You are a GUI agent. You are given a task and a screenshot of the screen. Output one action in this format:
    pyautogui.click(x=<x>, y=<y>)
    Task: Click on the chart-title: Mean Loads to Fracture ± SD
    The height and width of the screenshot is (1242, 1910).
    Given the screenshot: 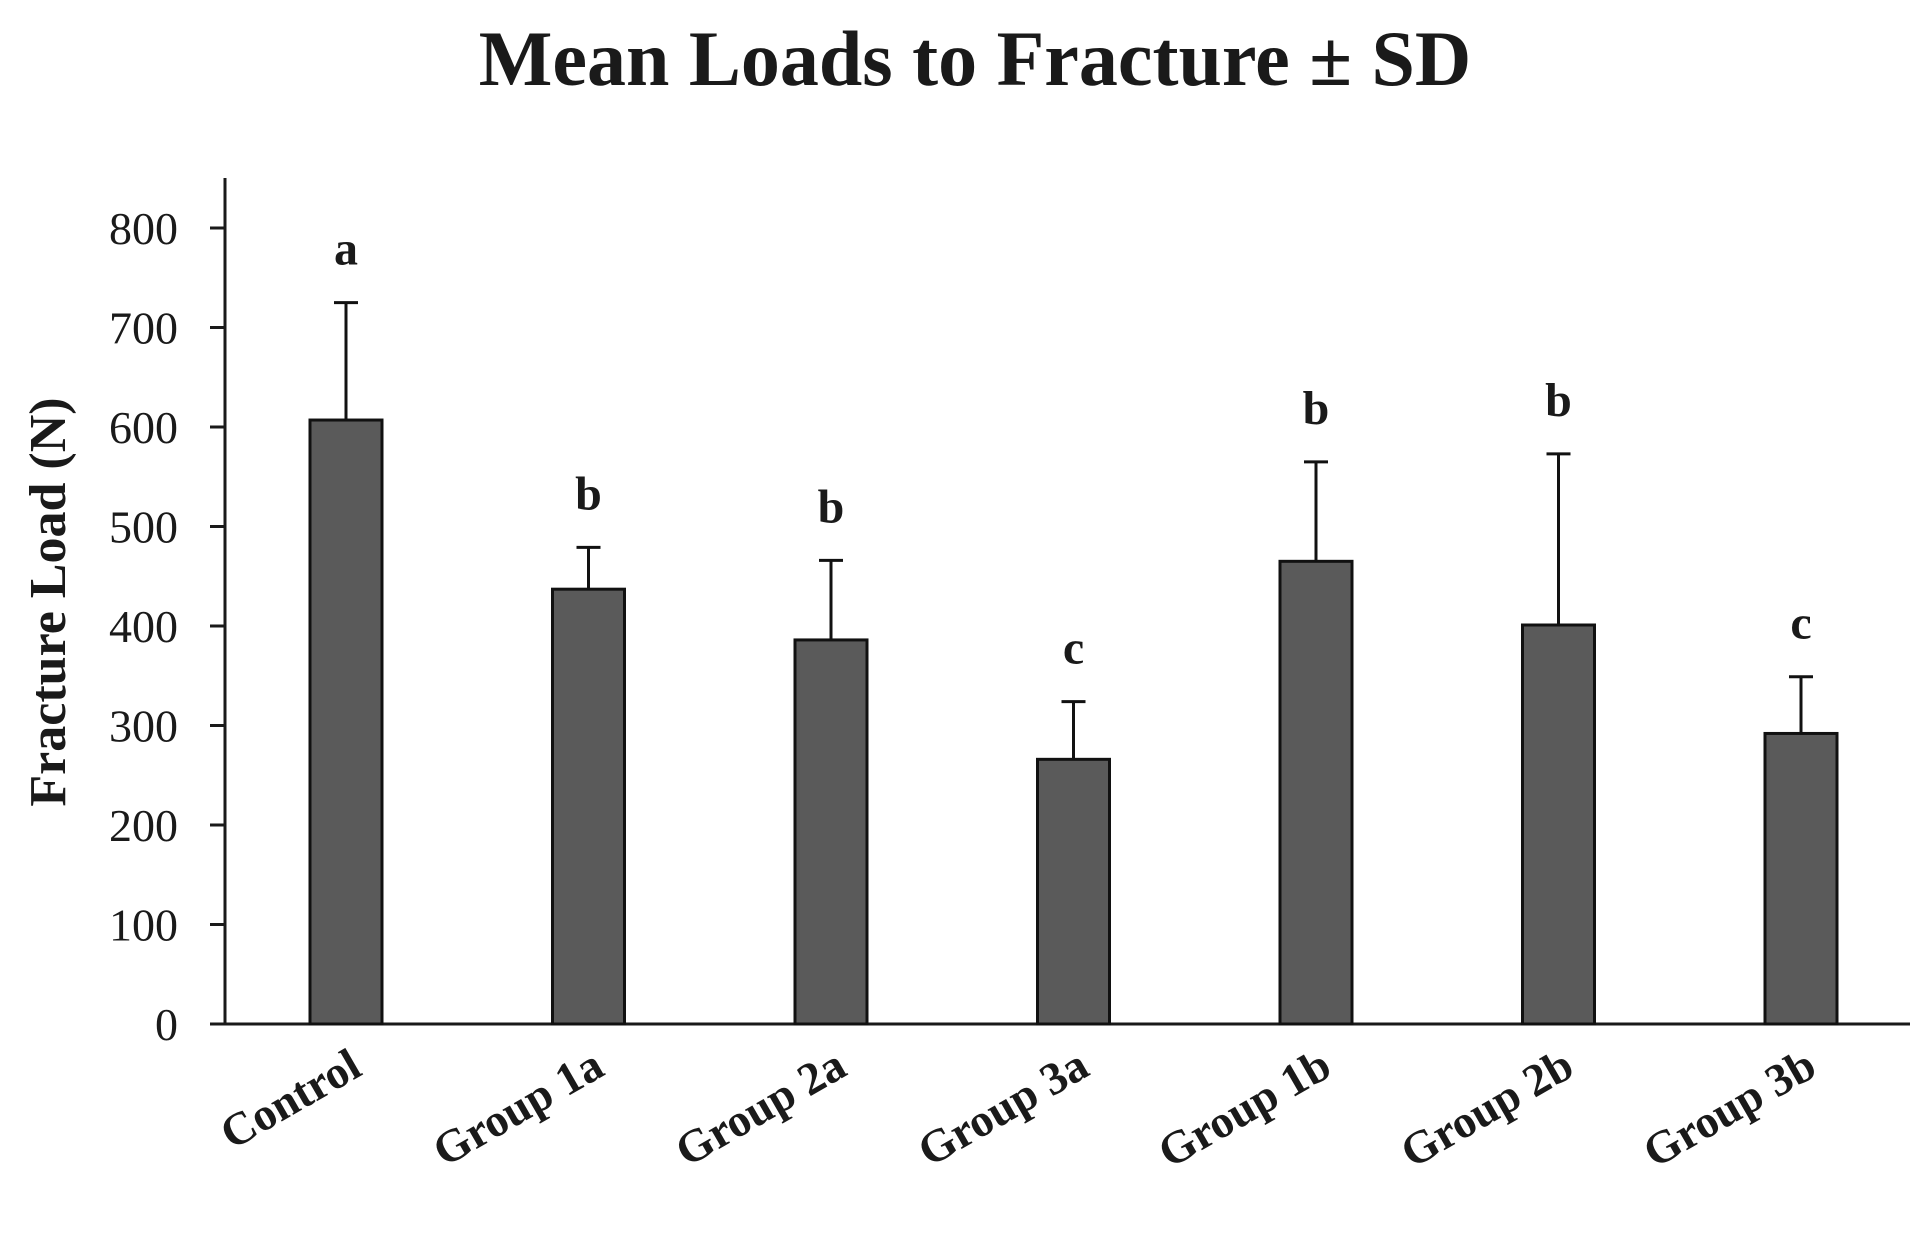 What is the action you would take?
    pyautogui.click(x=975, y=58)
    